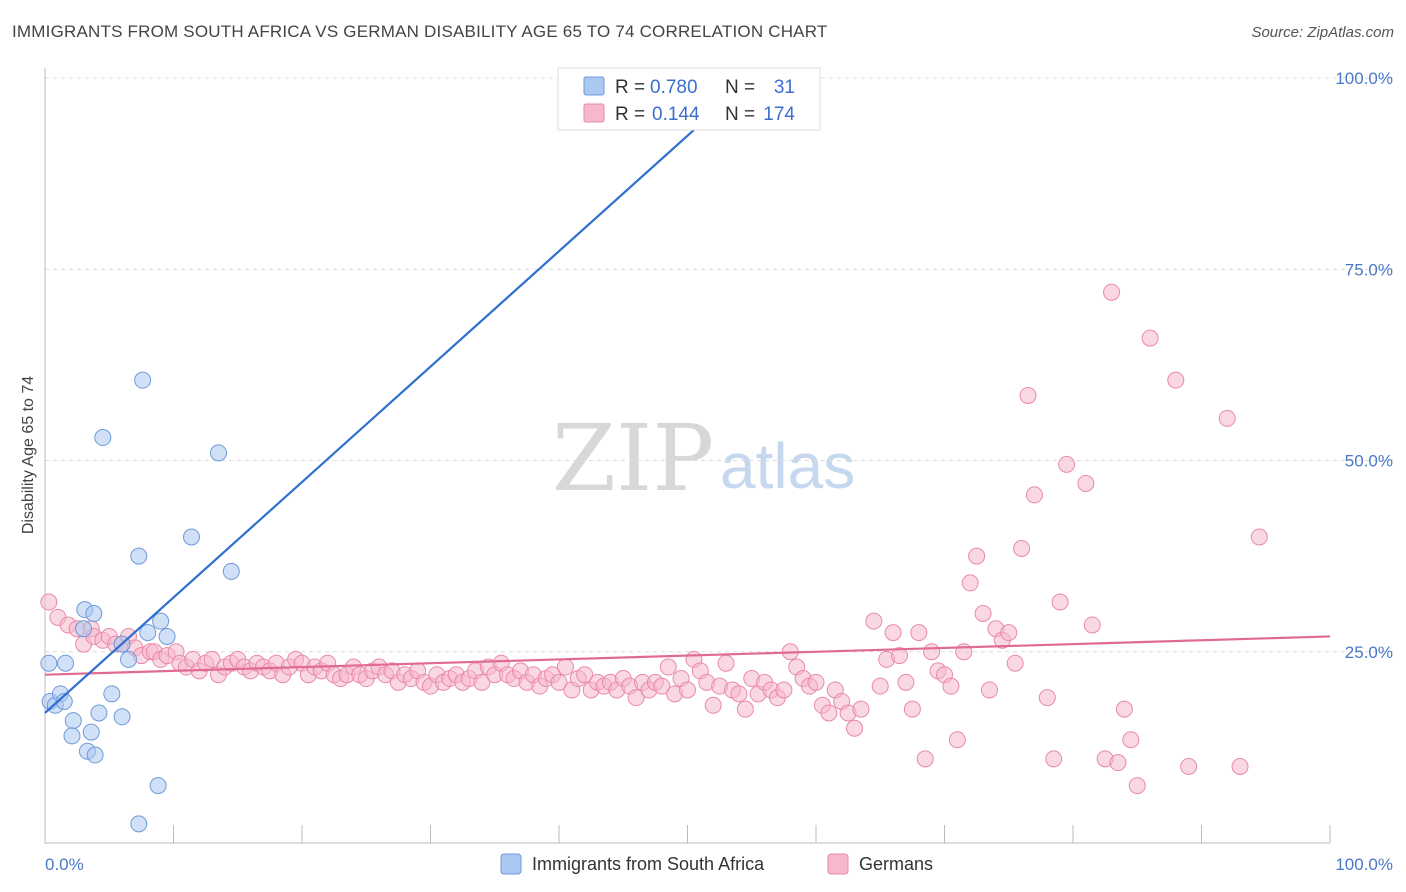 This screenshot has width=1406, height=892. What do you see at coordinates (64, 864) in the screenshot?
I see `x-tick-label-min: 0.0%` at bounding box center [64, 864].